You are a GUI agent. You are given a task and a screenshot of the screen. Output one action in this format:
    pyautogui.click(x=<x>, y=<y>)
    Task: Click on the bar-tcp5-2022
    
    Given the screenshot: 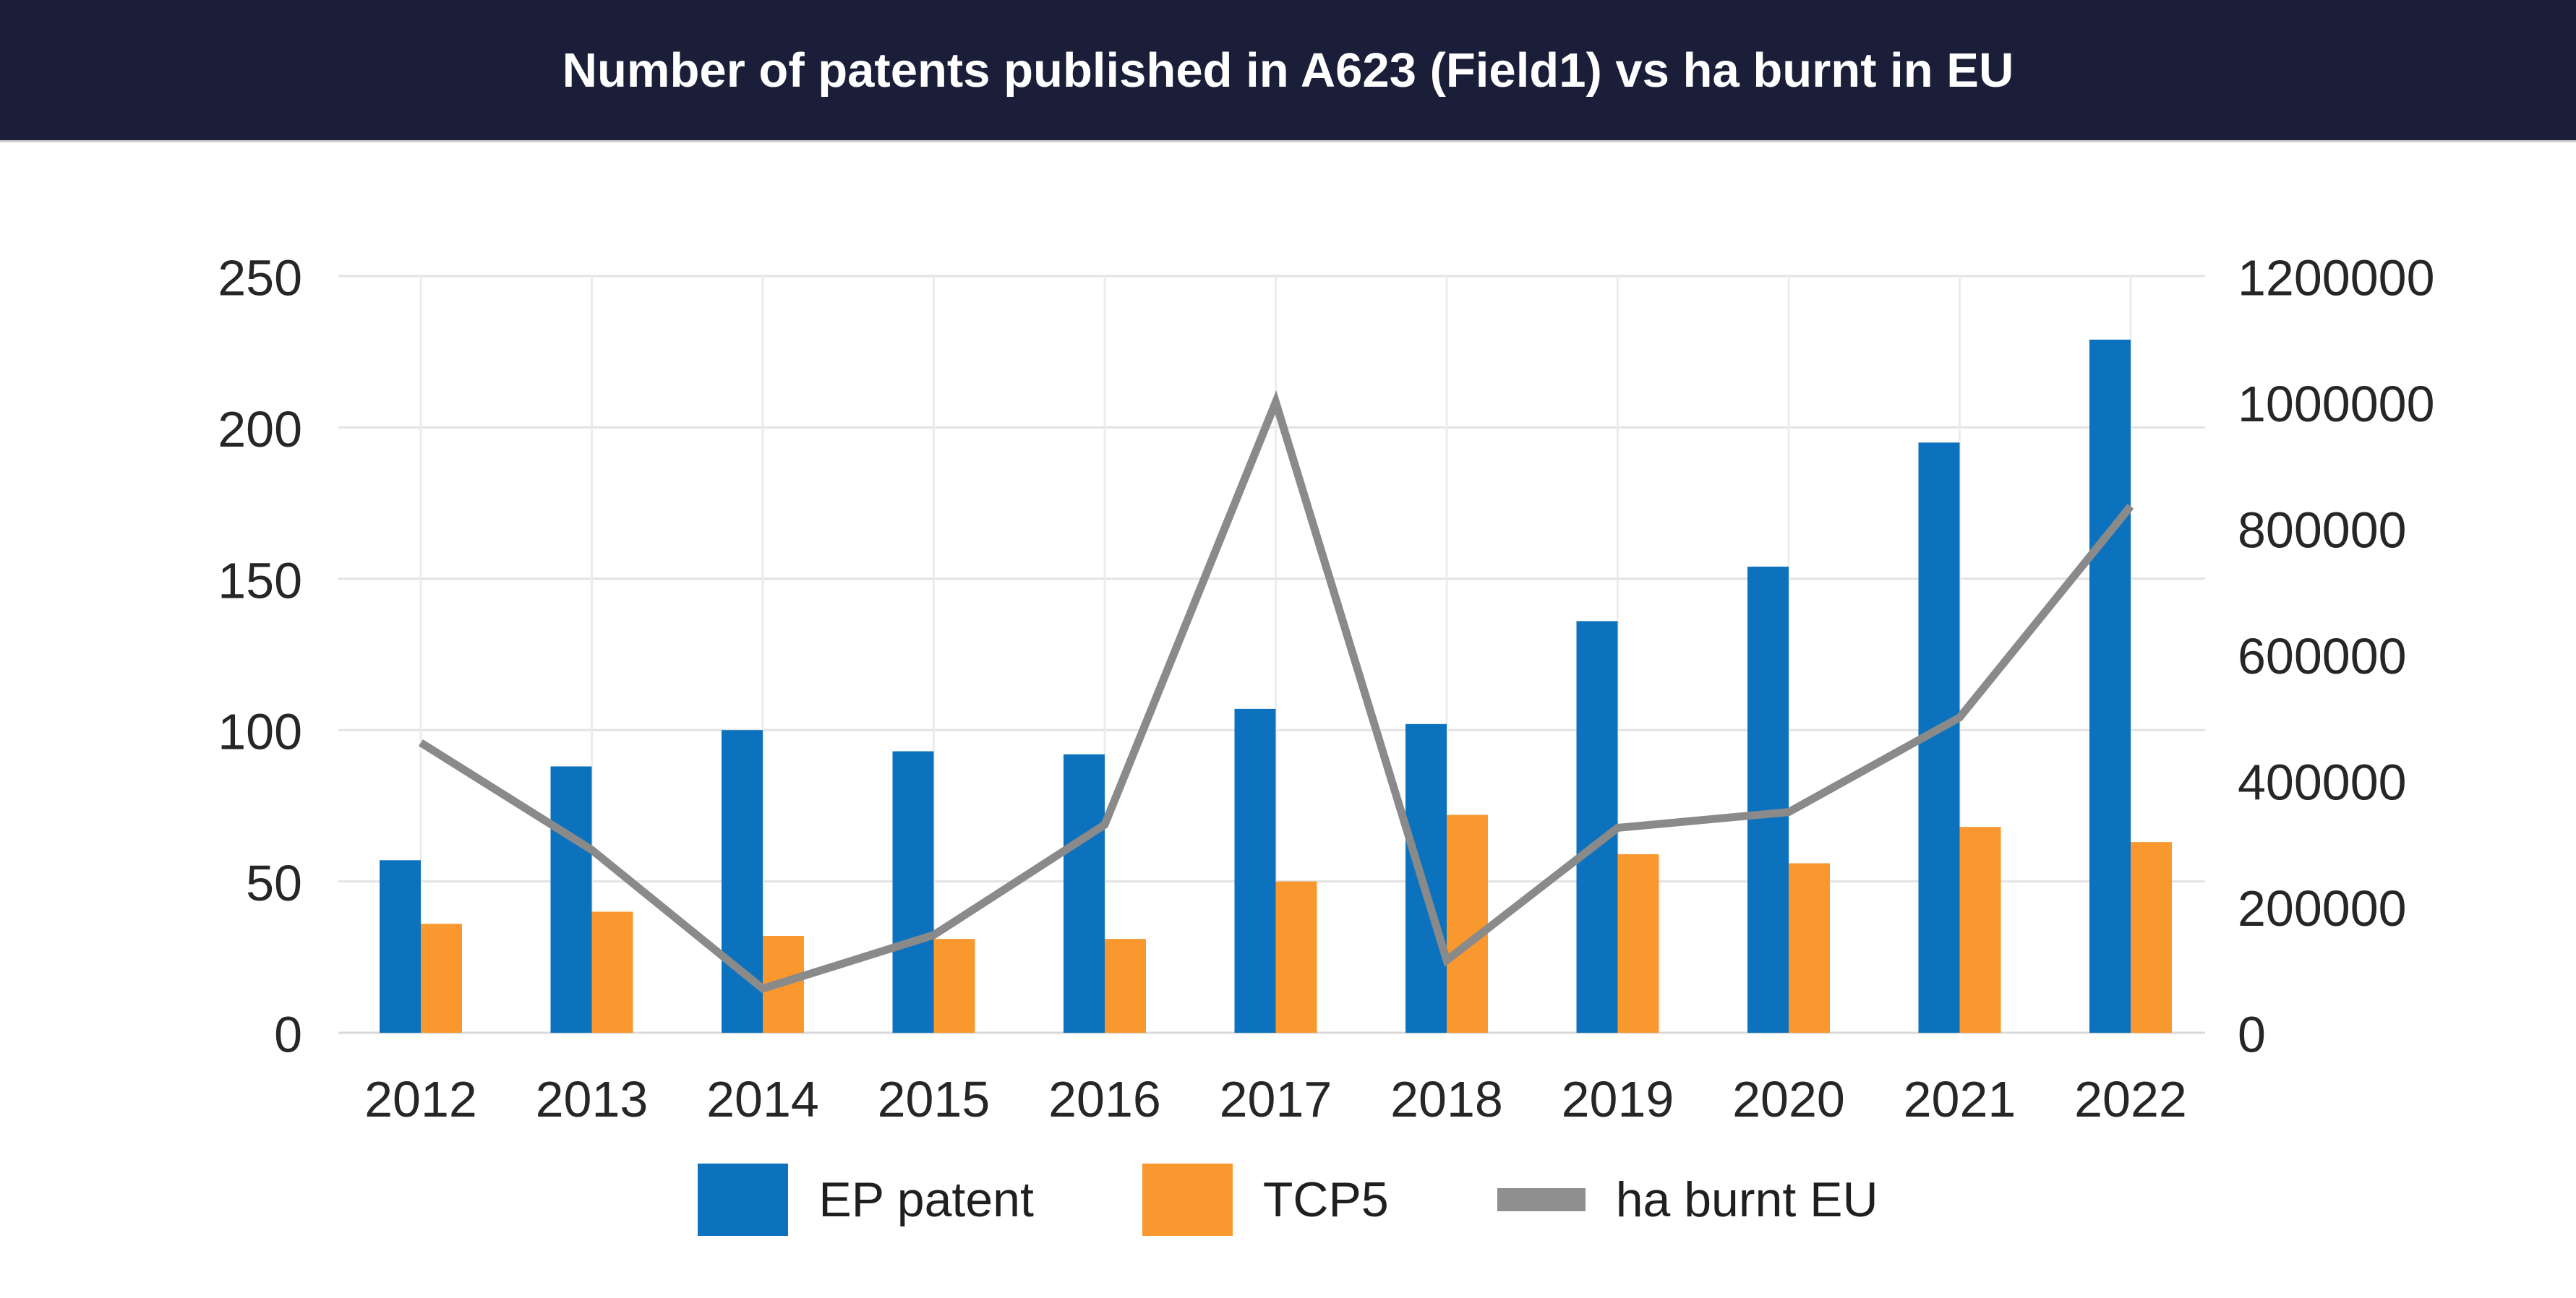 What is the action you would take?
    pyautogui.click(x=2151, y=937)
    